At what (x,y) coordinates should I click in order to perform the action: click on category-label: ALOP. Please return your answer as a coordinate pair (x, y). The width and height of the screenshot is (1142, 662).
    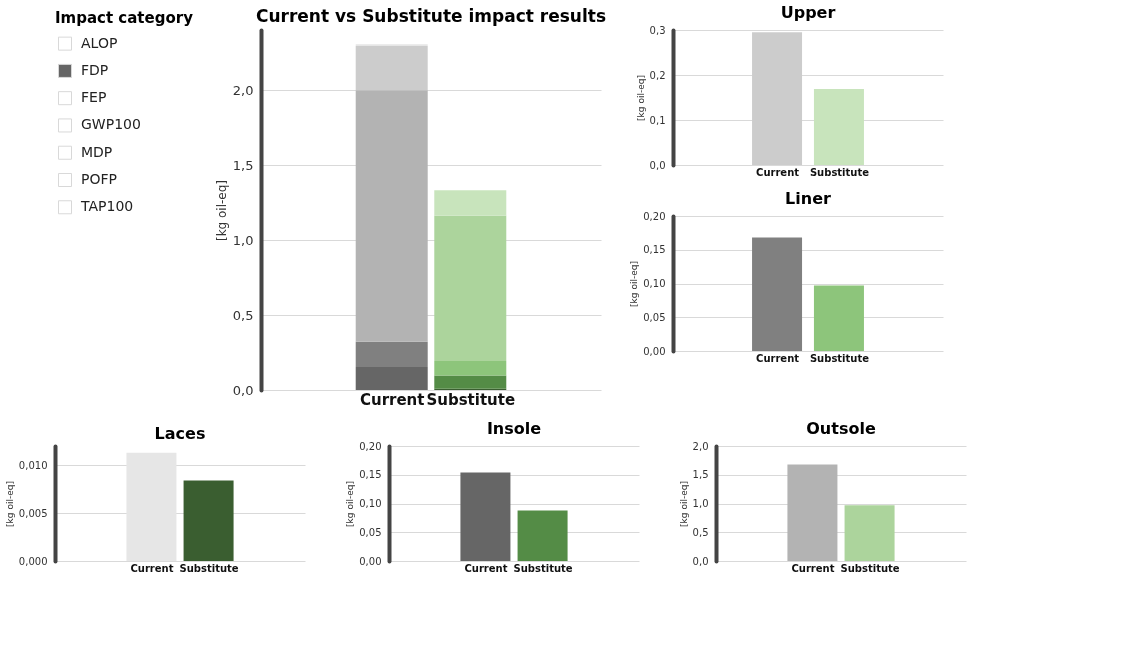
    Looking at the image, I should click on (99, 42).